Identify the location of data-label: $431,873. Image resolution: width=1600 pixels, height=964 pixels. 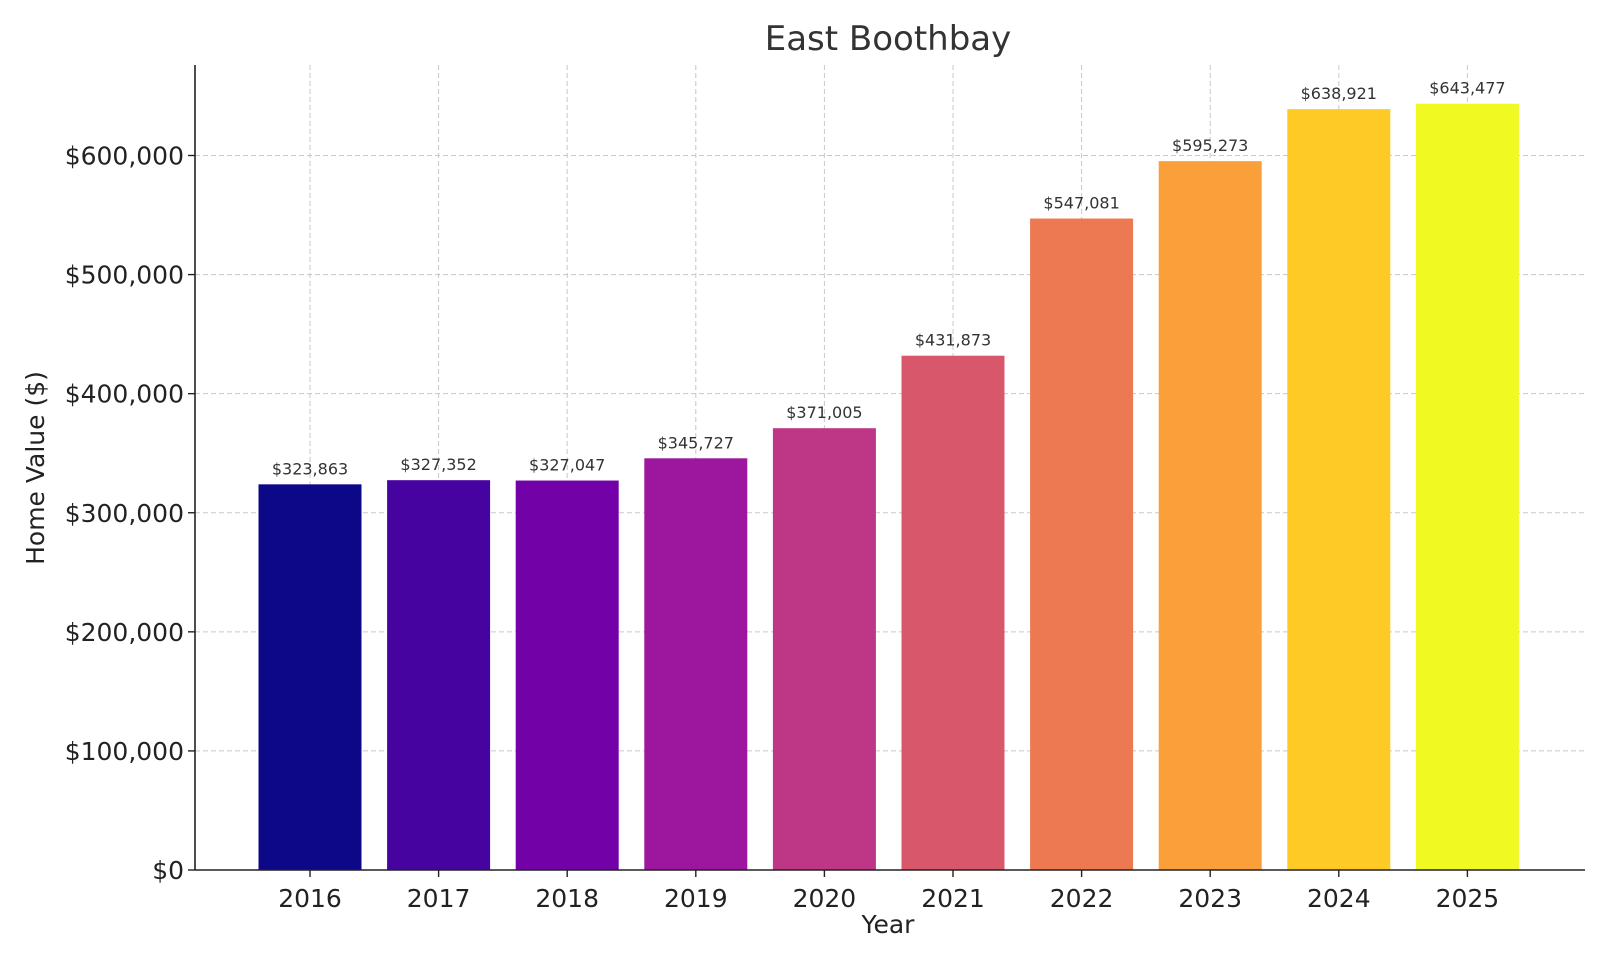
(953, 340).